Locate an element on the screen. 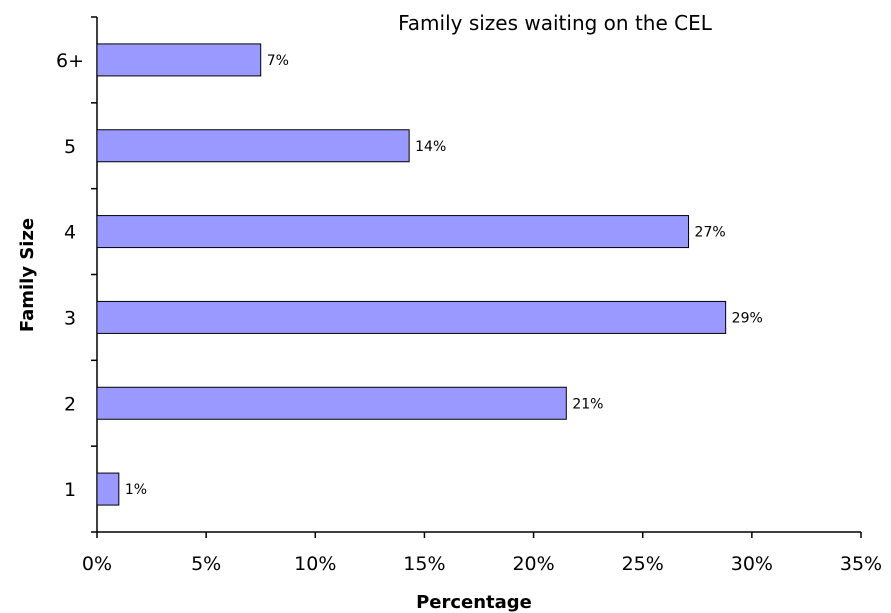  x-tick-label: 35% is located at coordinates (861, 564).